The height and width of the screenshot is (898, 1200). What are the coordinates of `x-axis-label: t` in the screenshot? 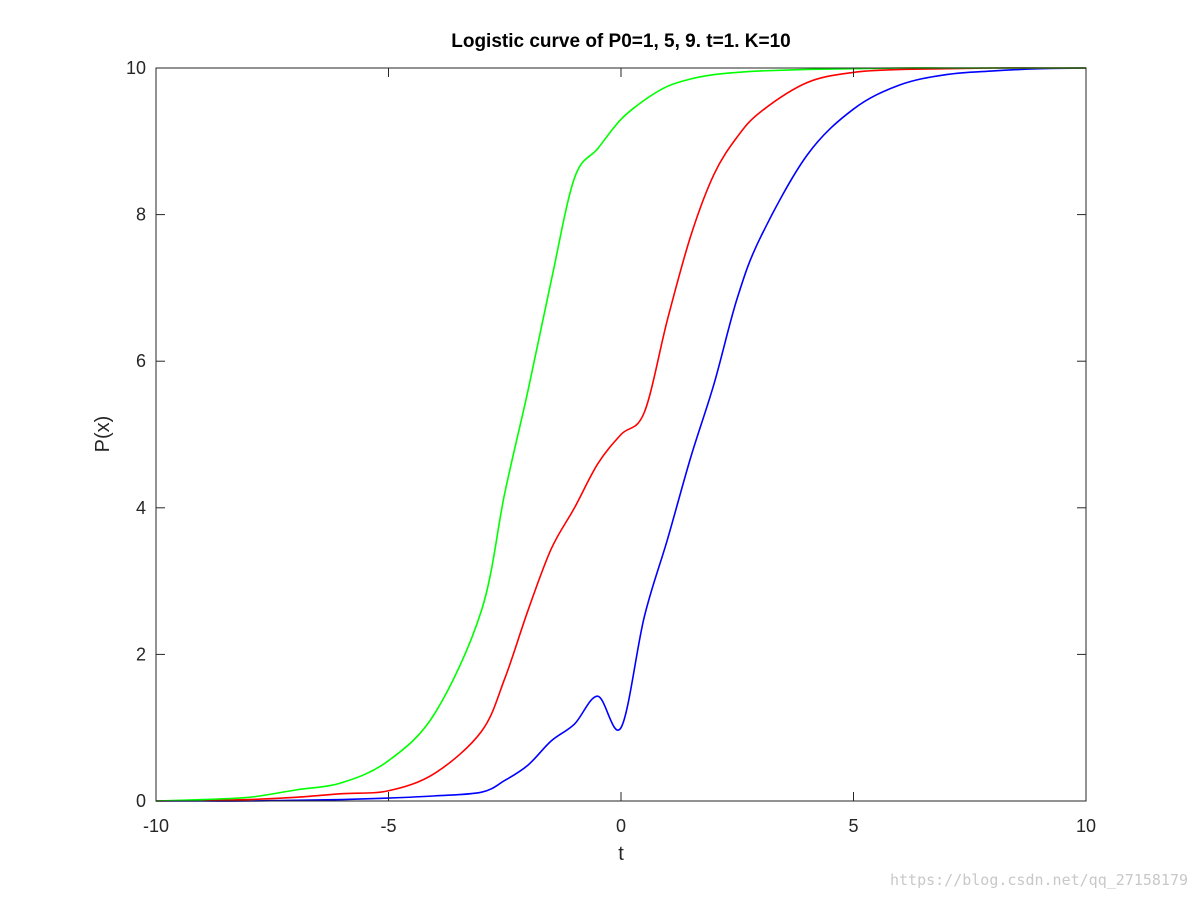 It's located at (621, 854).